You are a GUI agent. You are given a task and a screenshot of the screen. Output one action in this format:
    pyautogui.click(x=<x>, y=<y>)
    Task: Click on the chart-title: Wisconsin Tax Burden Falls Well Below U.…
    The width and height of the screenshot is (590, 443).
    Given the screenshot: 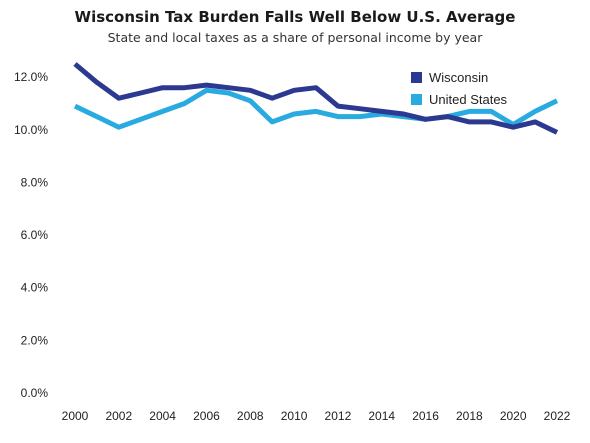 What is the action you would take?
    pyautogui.click(x=295, y=17)
    